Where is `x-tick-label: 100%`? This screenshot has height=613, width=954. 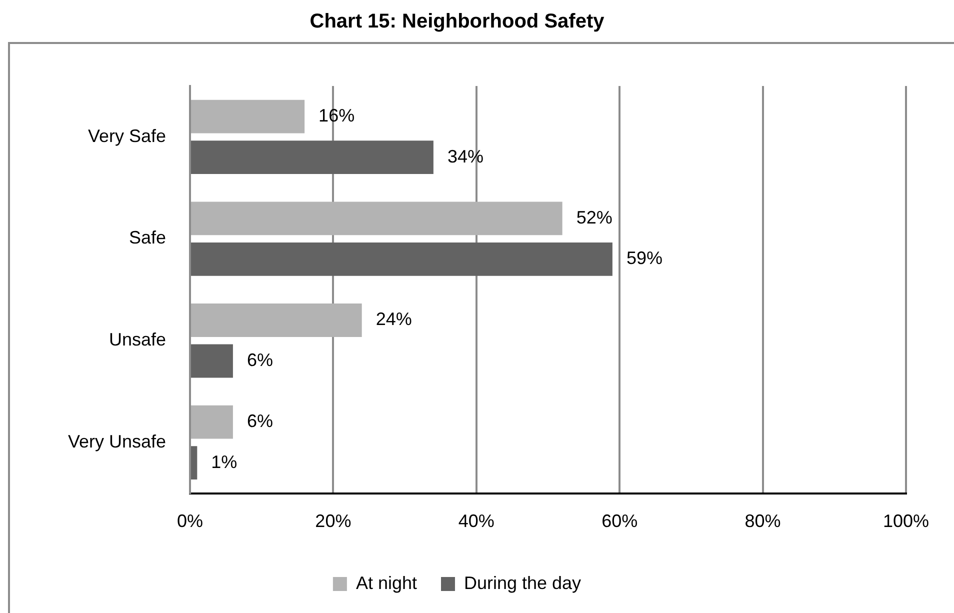 x-tick-label: 100% is located at coordinates (906, 521).